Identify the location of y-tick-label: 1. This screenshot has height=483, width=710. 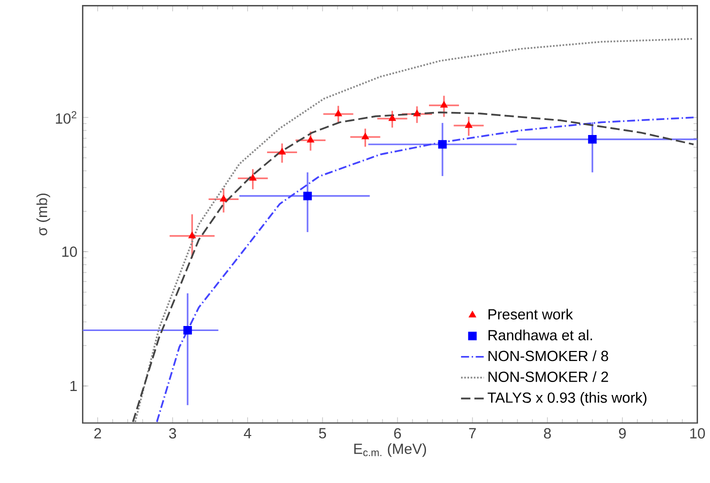
(73, 386).